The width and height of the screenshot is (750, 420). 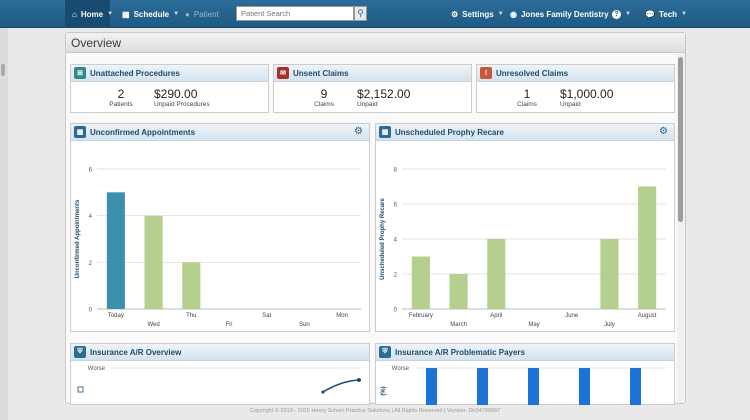 I want to click on user-icon: ●, so click(x=187, y=14).